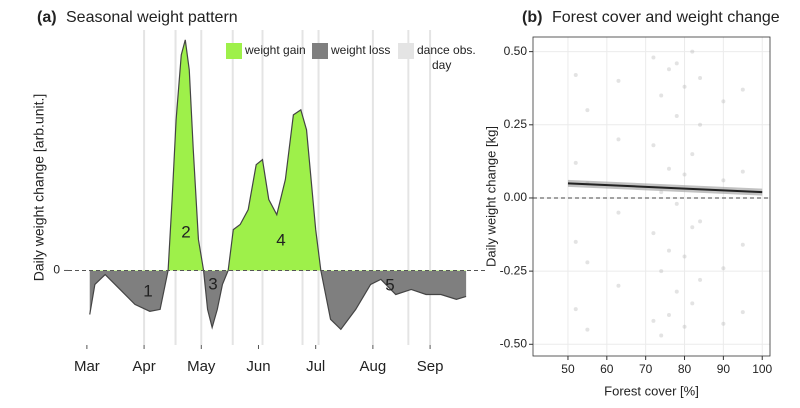 This screenshot has height=408, width=800. Describe the element at coordinates (315, 366) in the screenshot. I see `x-tick-label: Jul` at that location.